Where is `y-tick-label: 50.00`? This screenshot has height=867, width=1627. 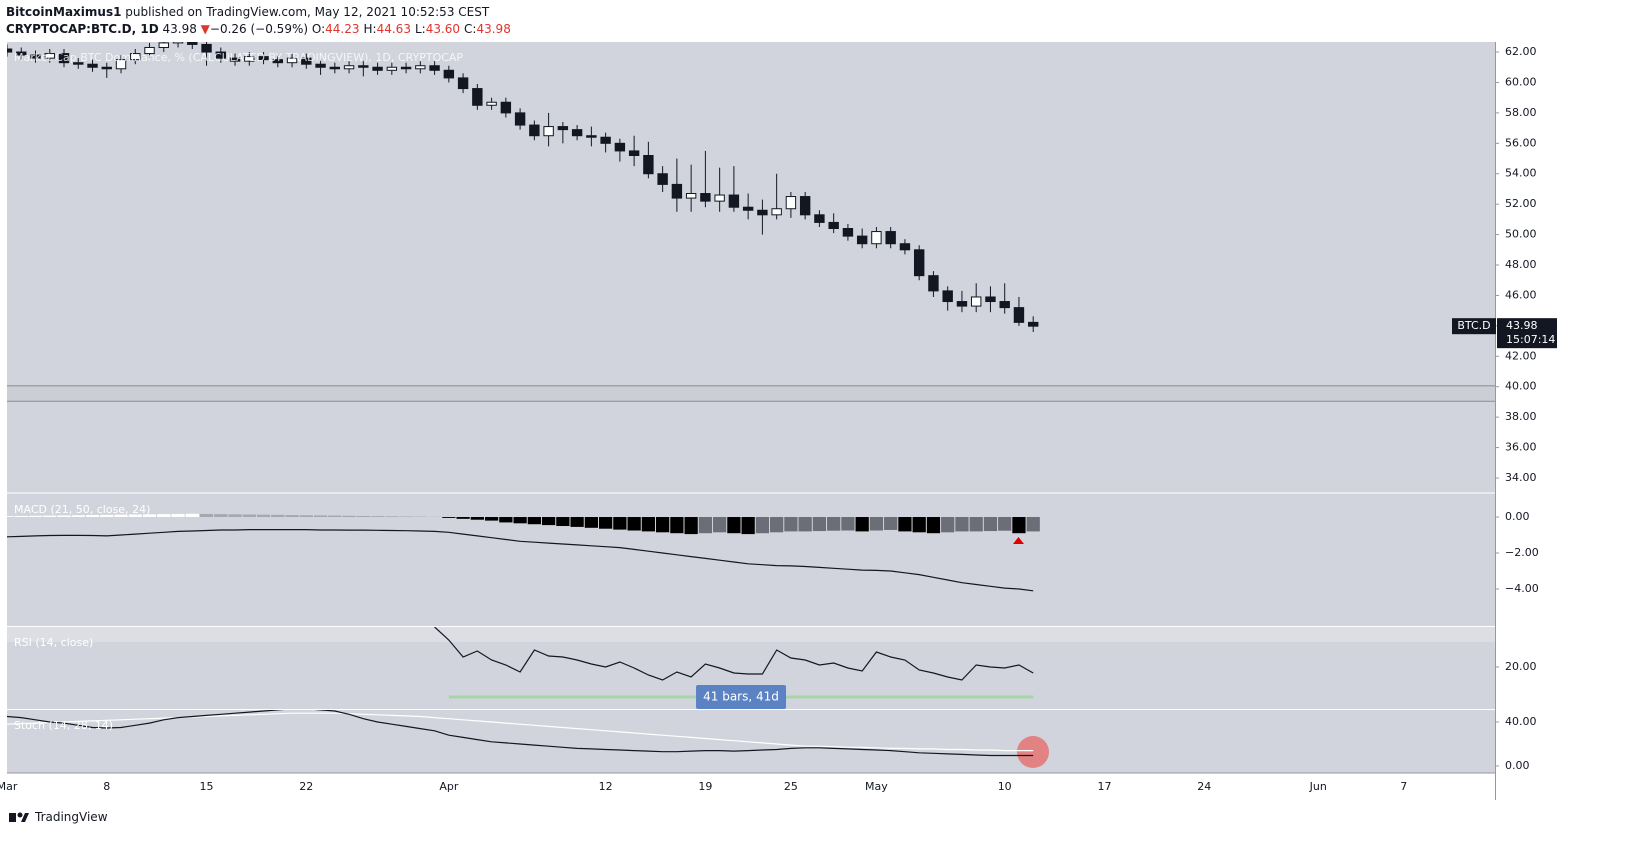
y-tick-label: 50.00 is located at coordinates (1521, 234).